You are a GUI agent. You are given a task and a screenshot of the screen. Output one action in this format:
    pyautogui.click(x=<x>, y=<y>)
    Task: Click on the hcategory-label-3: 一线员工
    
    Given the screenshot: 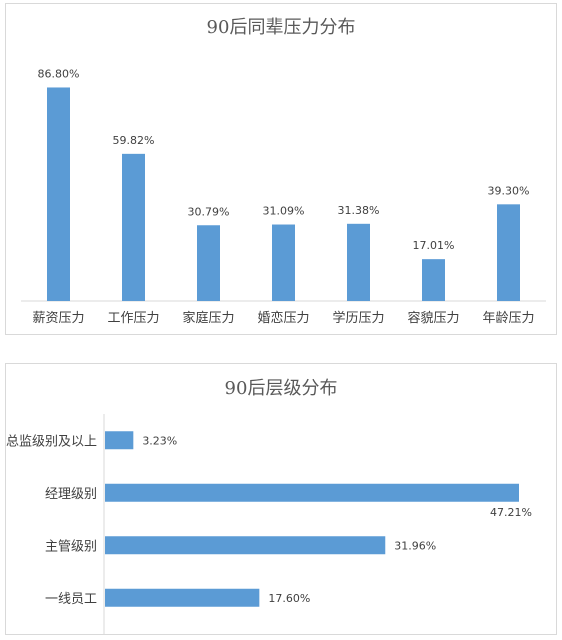 What is the action you would take?
    pyautogui.click(x=71, y=599)
    